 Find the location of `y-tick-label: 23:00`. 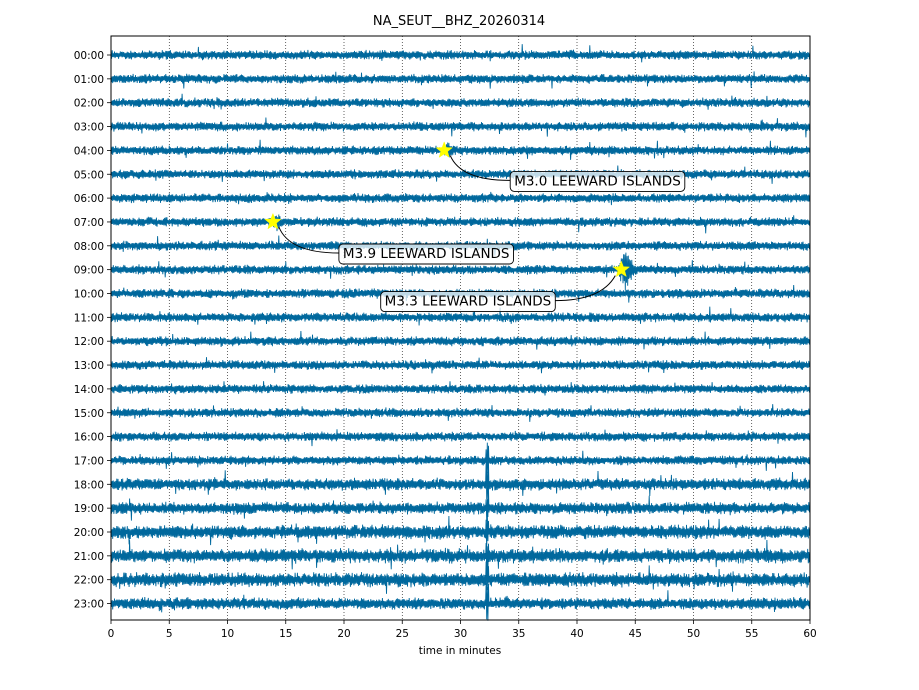

y-tick-label: 23:00 is located at coordinates (89, 605).